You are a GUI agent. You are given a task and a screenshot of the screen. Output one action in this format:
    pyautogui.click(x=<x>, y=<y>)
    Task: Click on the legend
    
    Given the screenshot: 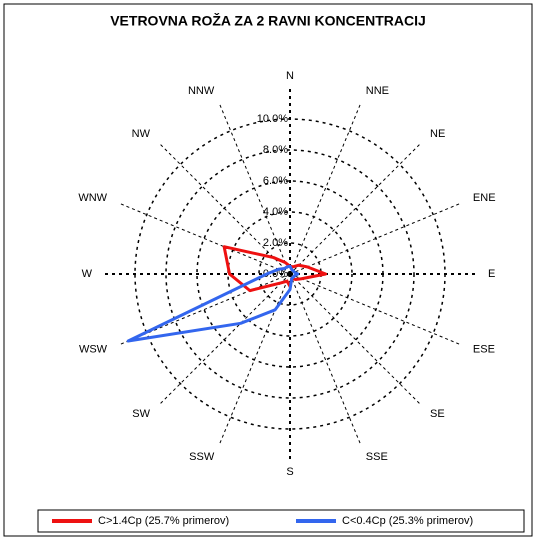 What is the action you would take?
    pyautogui.click(x=281, y=521)
    